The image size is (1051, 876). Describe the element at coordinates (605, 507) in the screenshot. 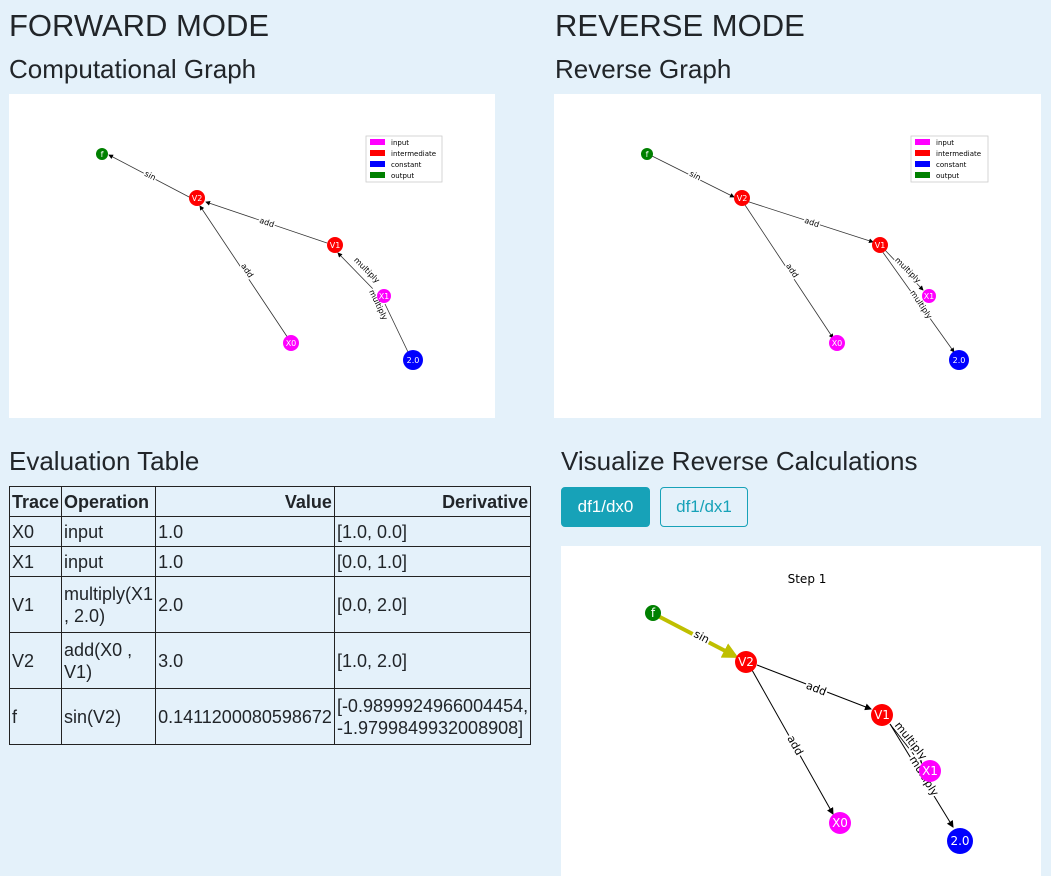

I see `dfdx0-button: df1/dx0` at that location.